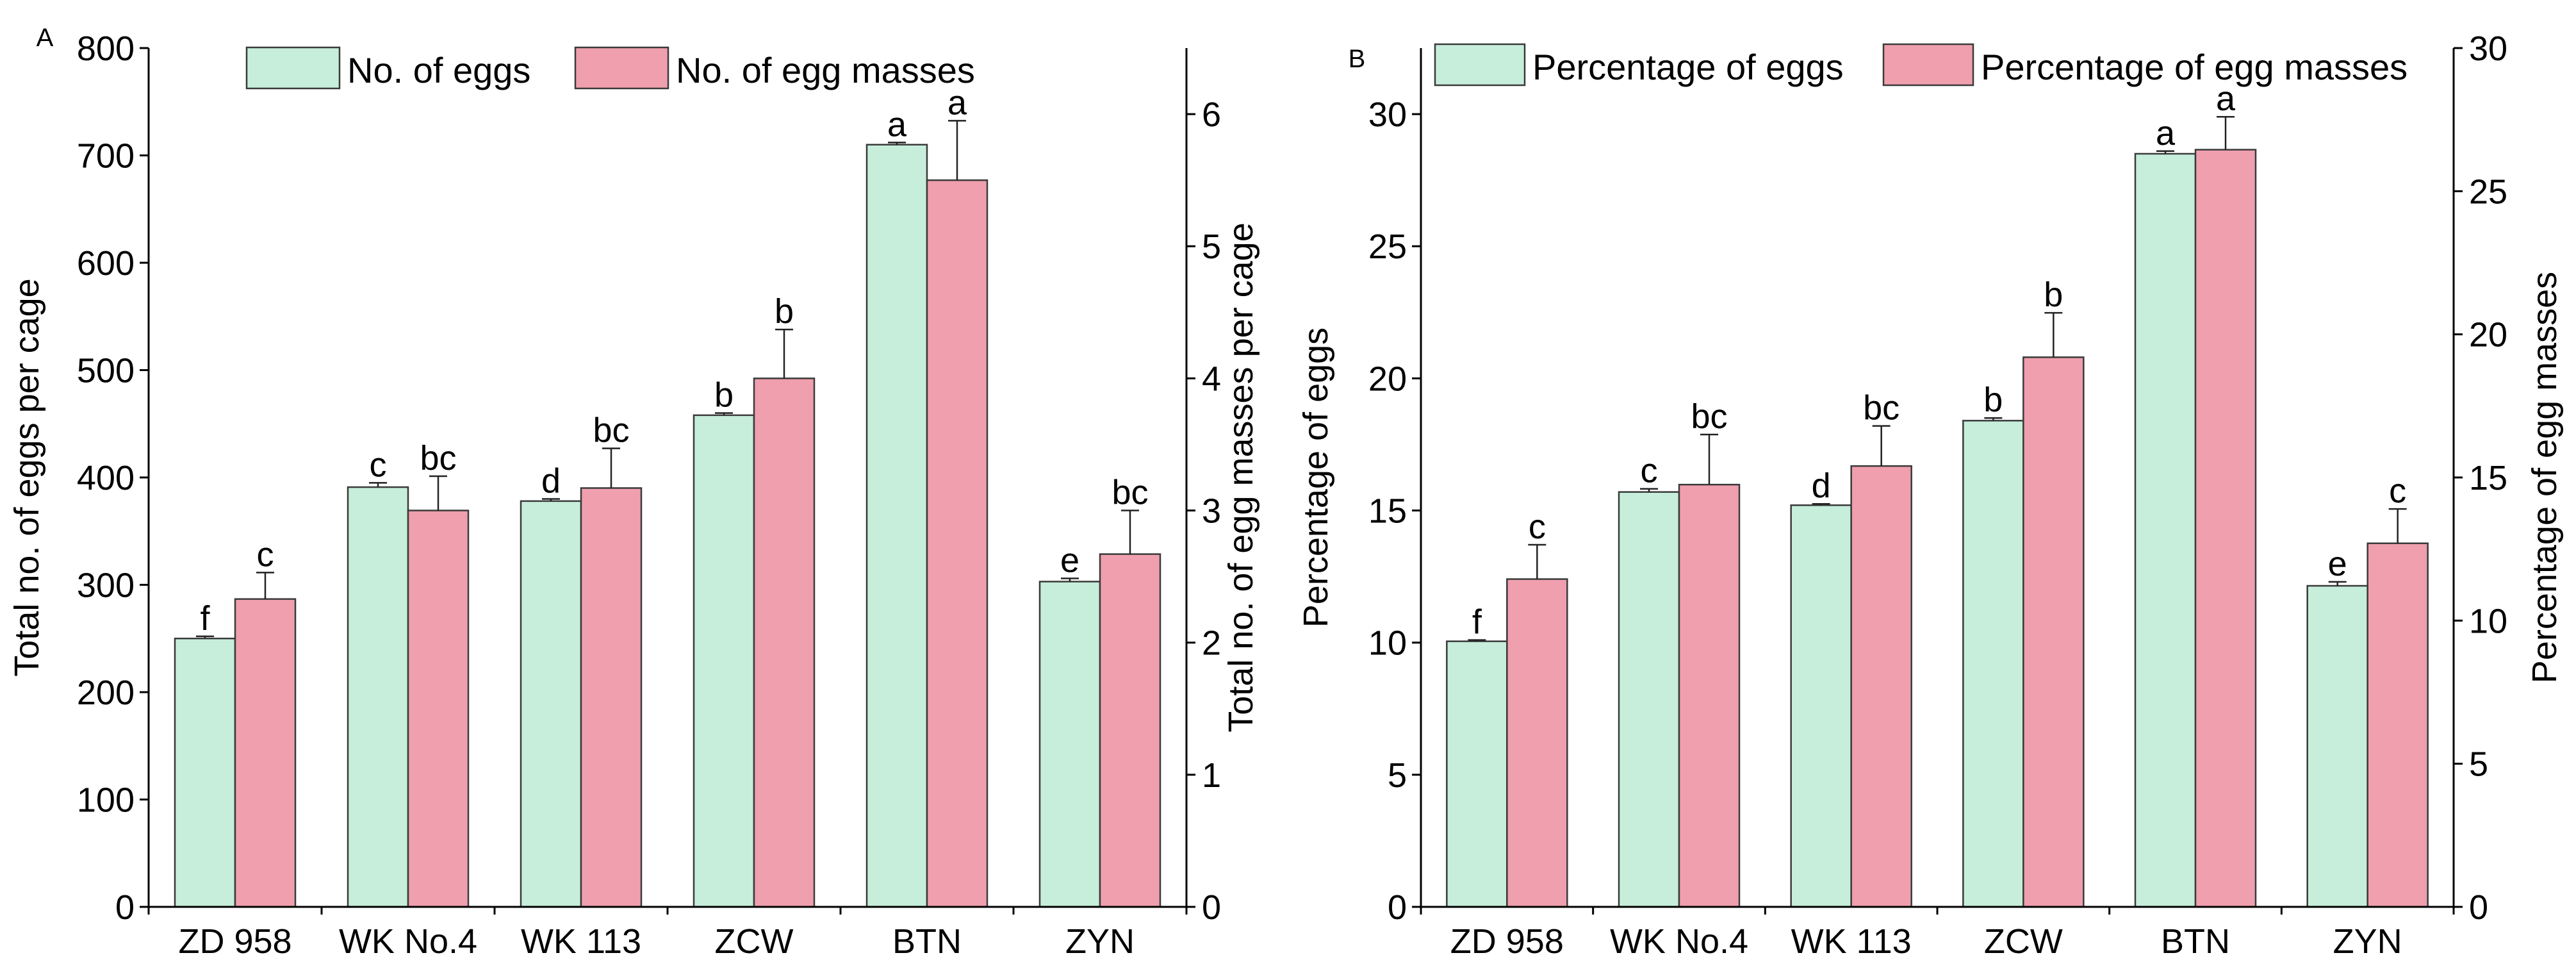 This screenshot has height=978, width=2576. I want to click on y-tick-label-left: 800, so click(106, 48).